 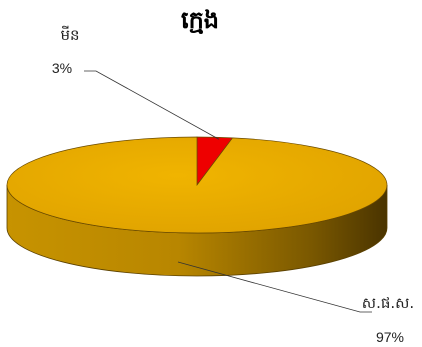 What do you see at coordinates (69, 34) in the screenshot?
I see `slice-label-mean: មីន` at bounding box center [69, 34].